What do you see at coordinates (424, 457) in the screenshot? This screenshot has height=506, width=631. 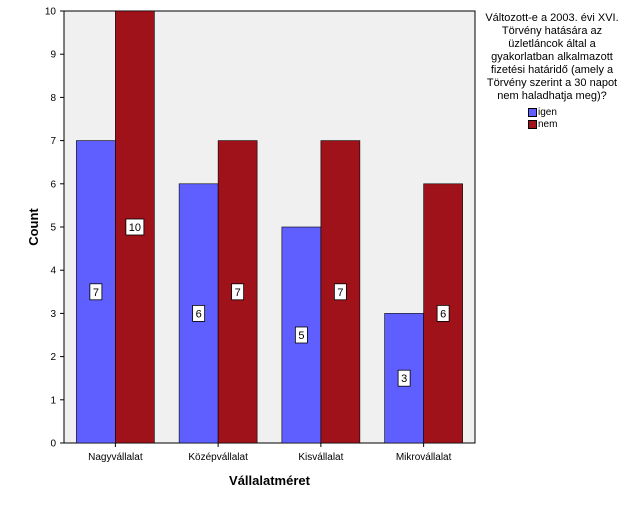 I see `x-tick-label: Mikrovállalat` at bounding box center [424, 457].